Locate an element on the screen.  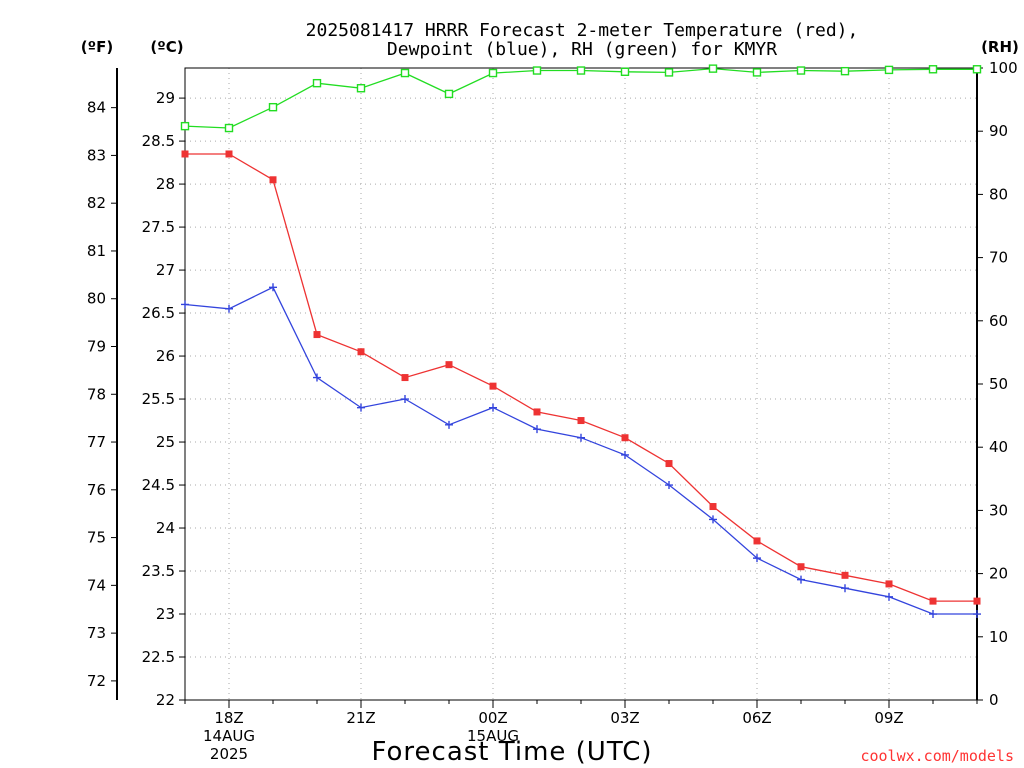
rh-tick-label: 0 is located at coordinates (994, 700).